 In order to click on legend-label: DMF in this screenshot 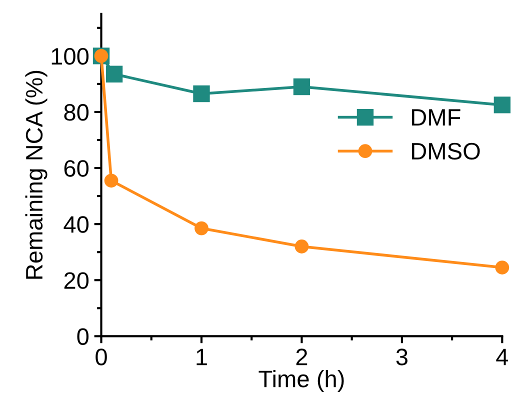, I will do `click(436, 117)`.